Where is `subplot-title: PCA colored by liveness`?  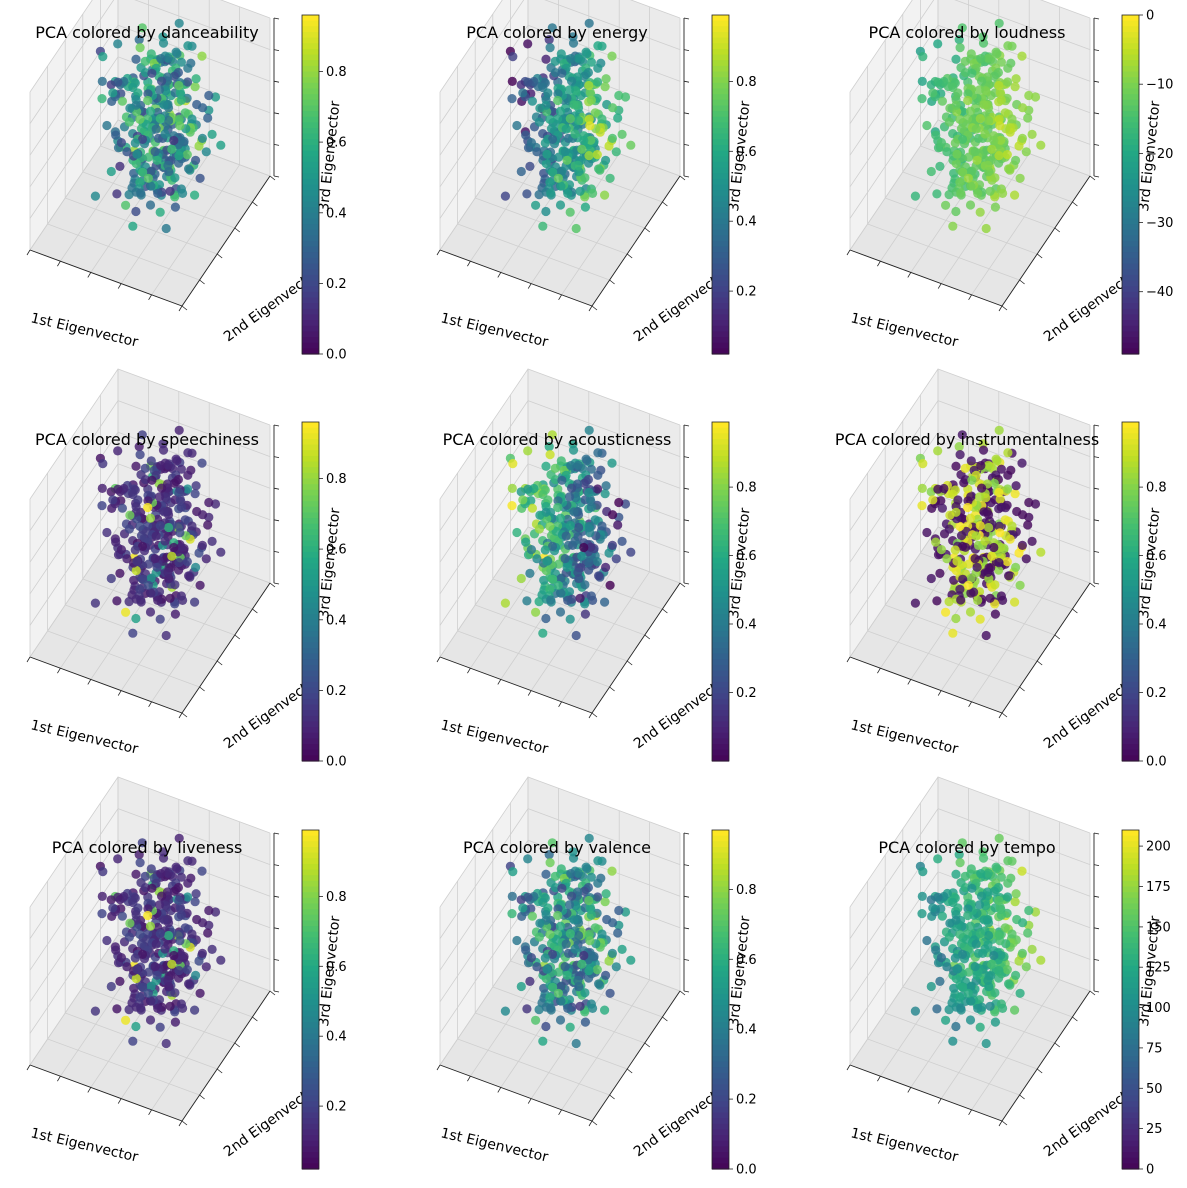
subplot-title: PCA colored by liveness is located at coordinates (147, 847).